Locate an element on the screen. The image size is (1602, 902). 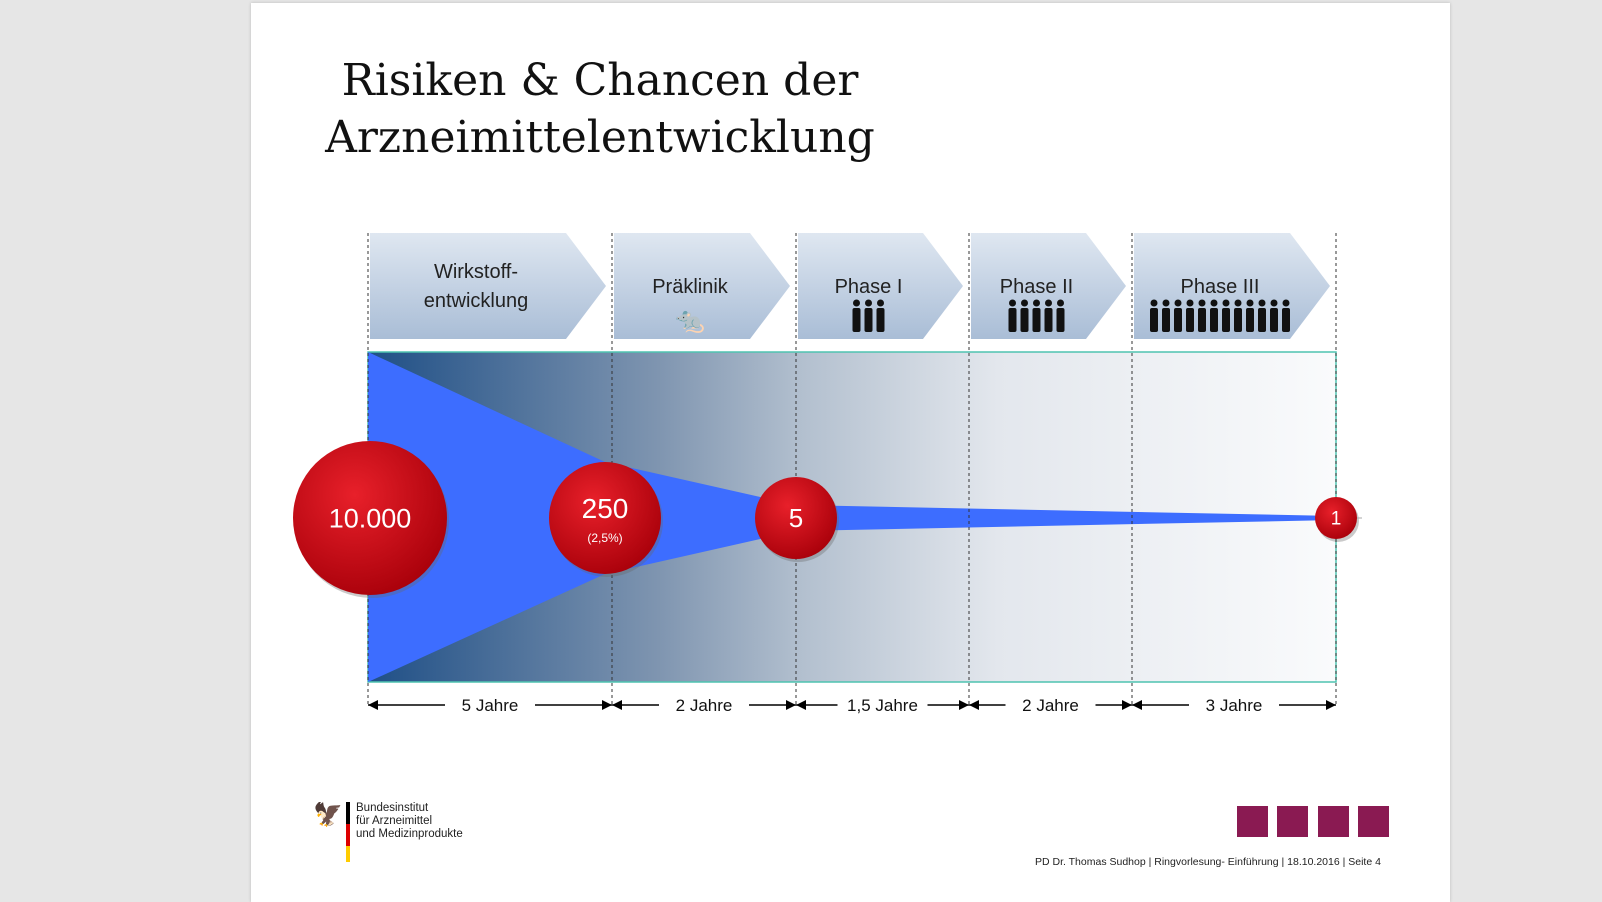
duration-label: 3 Jahre is located at coordinates (1234, 705).